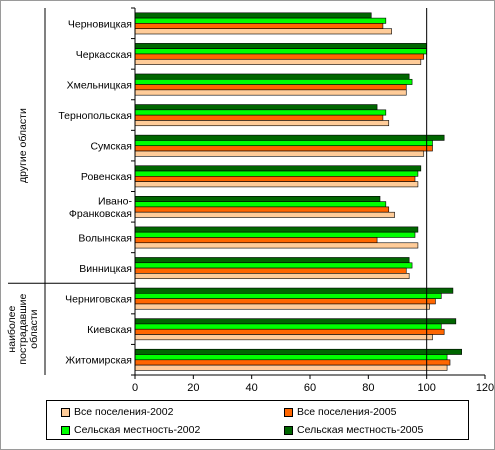  What do you see at coordinates (485, 388) in the screenshot?
I see `x-tick-label: 120` at bounding box center [485, 388].